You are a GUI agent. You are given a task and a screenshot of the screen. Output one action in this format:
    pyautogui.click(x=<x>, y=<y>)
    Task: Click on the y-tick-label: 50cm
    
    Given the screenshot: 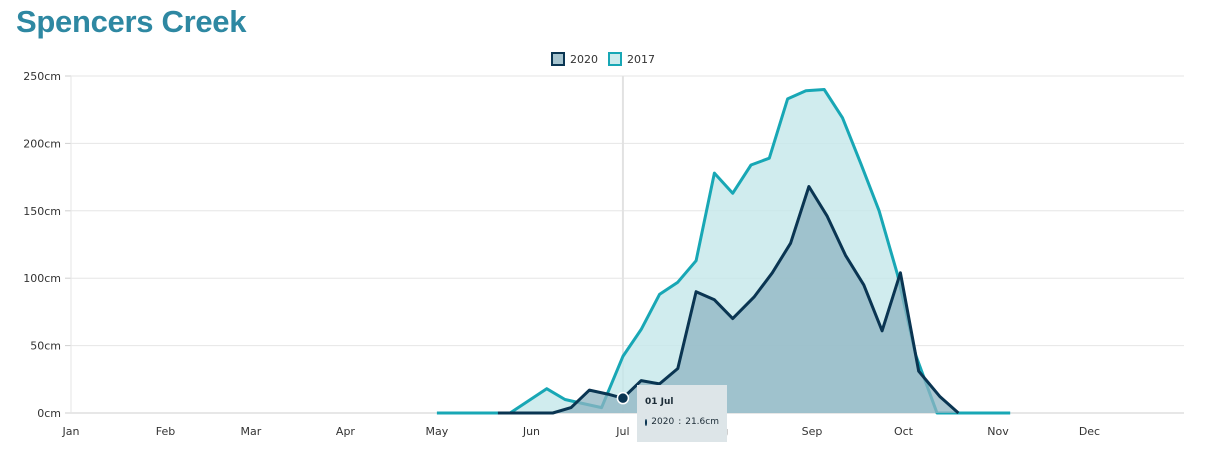 What is the action you would take?
    pyautogui.click(x=45, y=346)
    